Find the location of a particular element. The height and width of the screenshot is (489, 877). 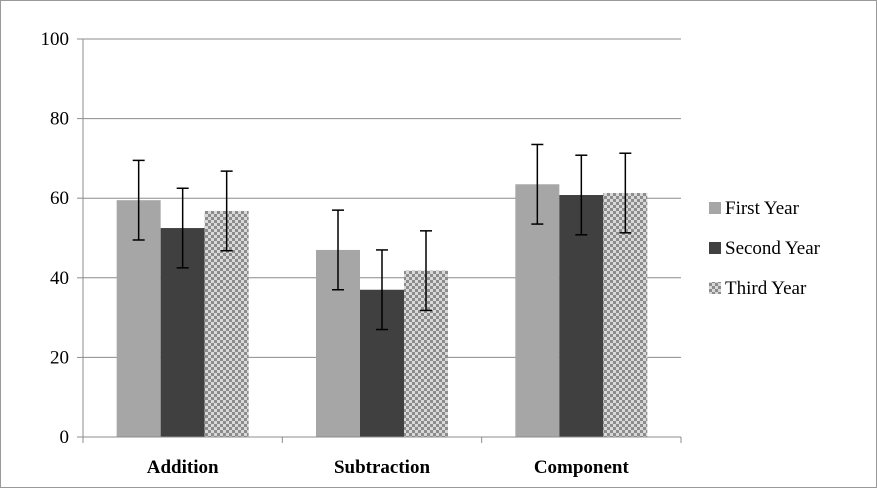

category-label-subtraction: Subtraction is located at coordinates (382, 467).